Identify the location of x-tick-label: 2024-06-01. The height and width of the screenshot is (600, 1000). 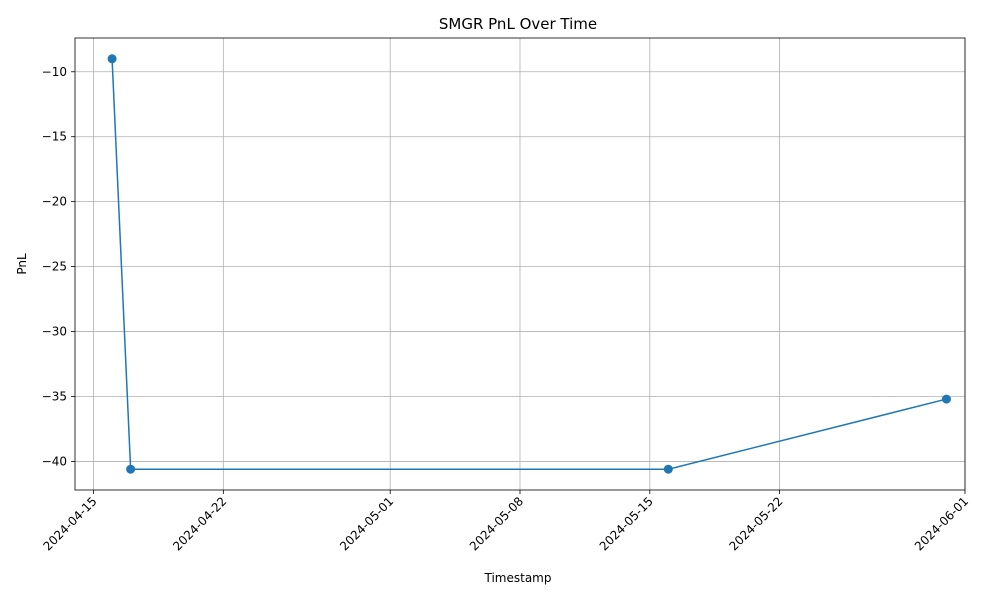
(941, 523).